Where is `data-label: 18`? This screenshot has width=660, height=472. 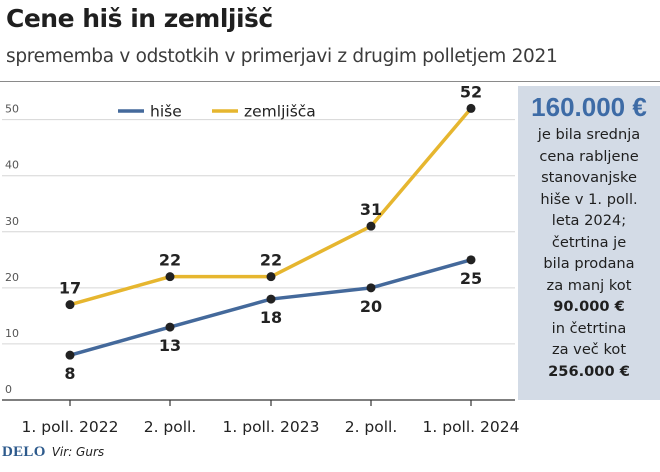
data-label: 18 is located at coordinates (271, 317).